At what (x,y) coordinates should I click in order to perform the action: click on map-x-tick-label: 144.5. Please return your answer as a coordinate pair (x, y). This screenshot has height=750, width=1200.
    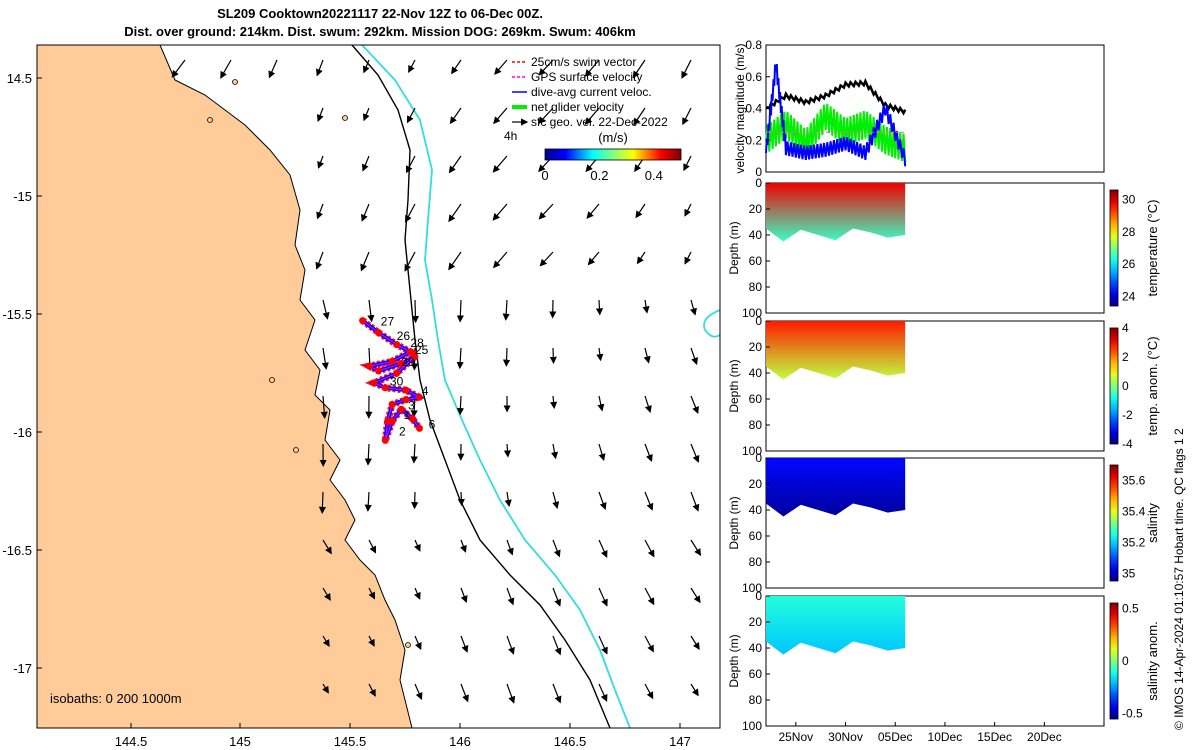
    Looking at the image, I should click on (131, 741).